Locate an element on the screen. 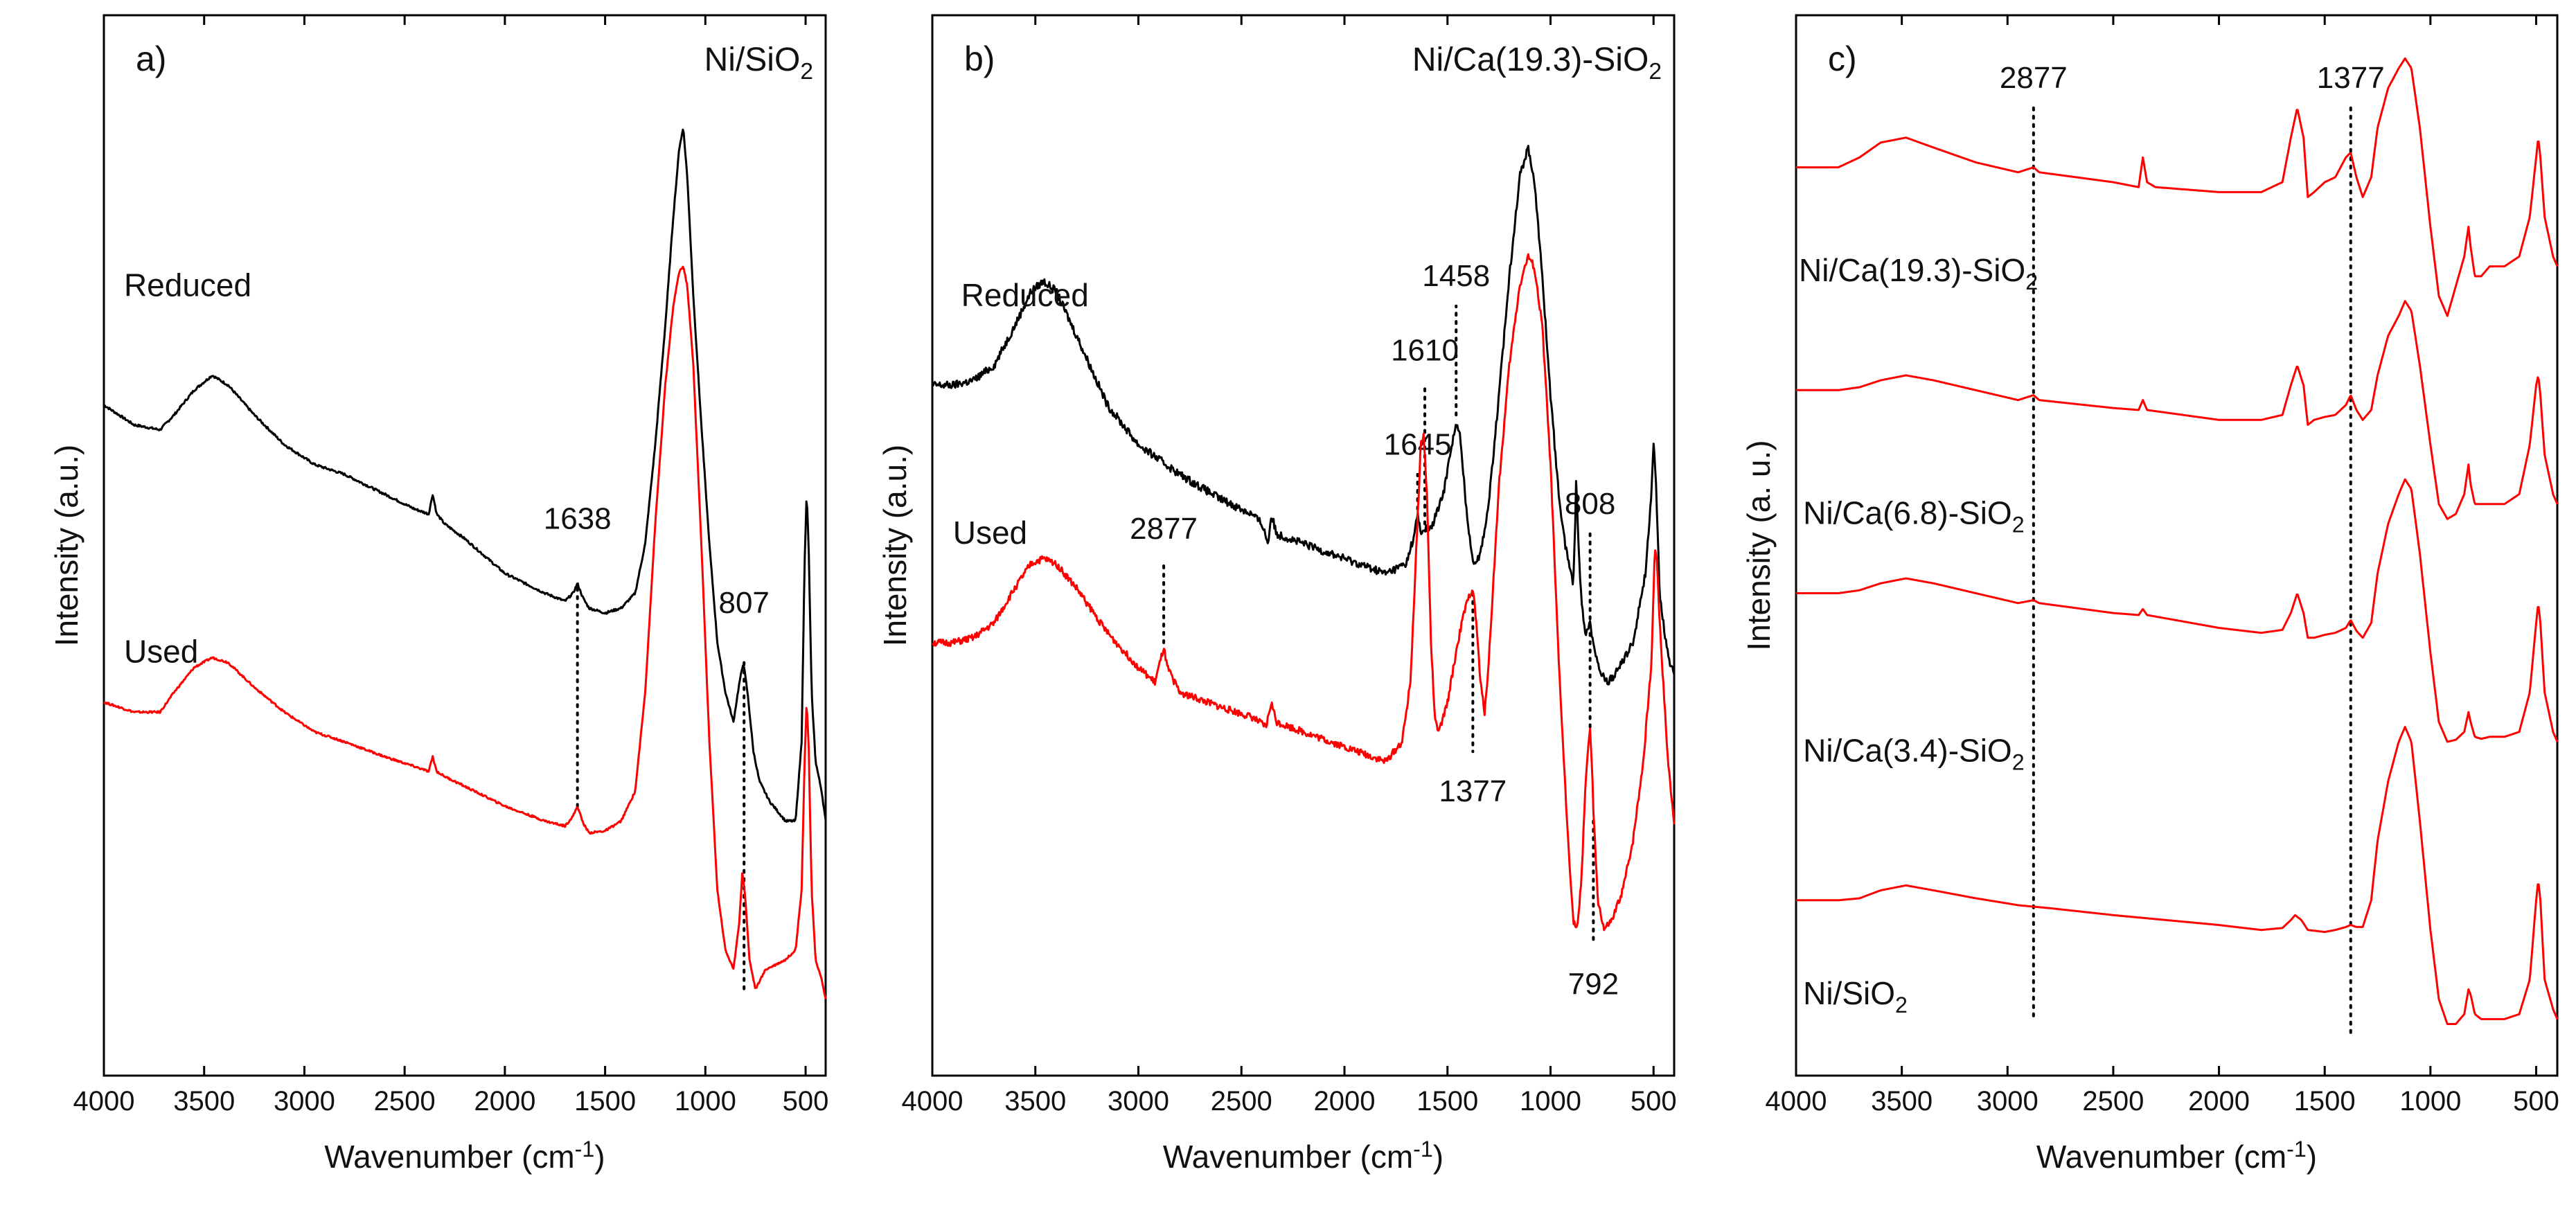 The image size is (2576, 1228). series-label: Ni/Ca(19.3)-SiO2 is located at coordinates (1918, 273).